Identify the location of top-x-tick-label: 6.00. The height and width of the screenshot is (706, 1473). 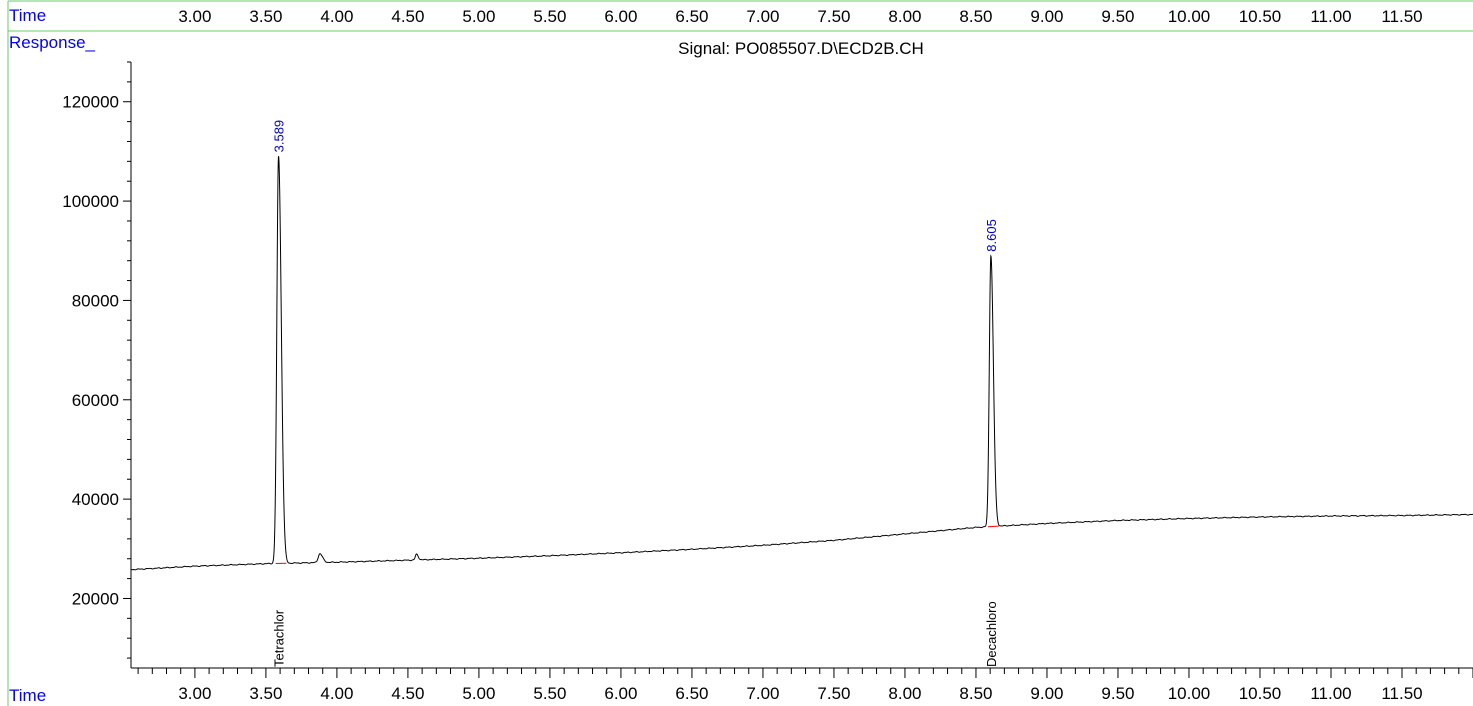
(620, 16).